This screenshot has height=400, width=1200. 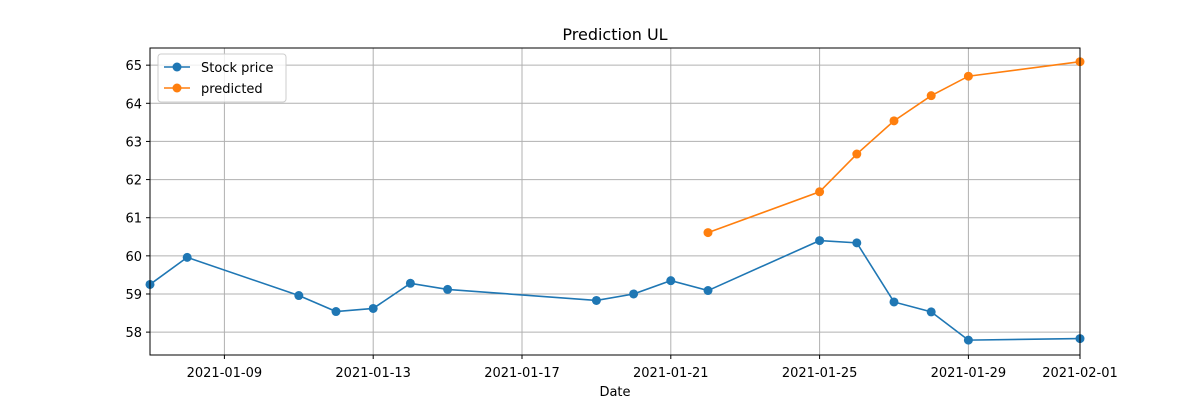 What do you see at coordinates (373, 373) in the screenshot?
I see `x-tick-label: 2021-01-13` at bounding box center [373, 373].